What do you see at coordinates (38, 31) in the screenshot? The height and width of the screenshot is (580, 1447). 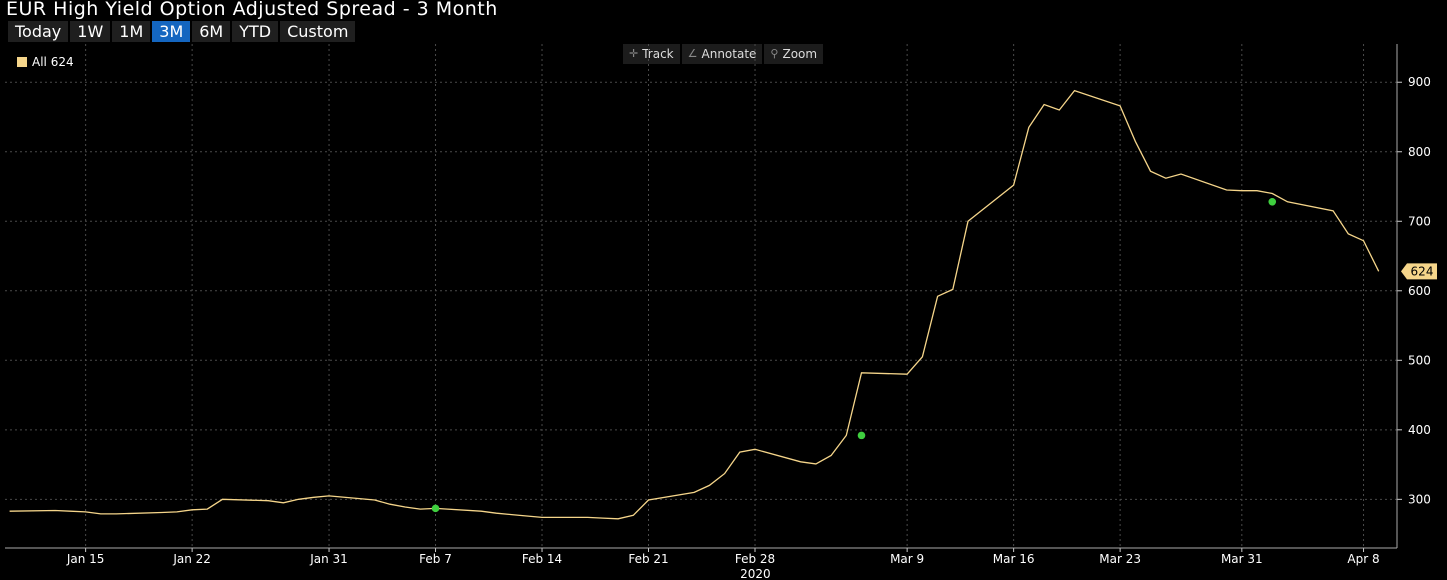 I see `range-button-today: Today` at bounding box center [38, 31].